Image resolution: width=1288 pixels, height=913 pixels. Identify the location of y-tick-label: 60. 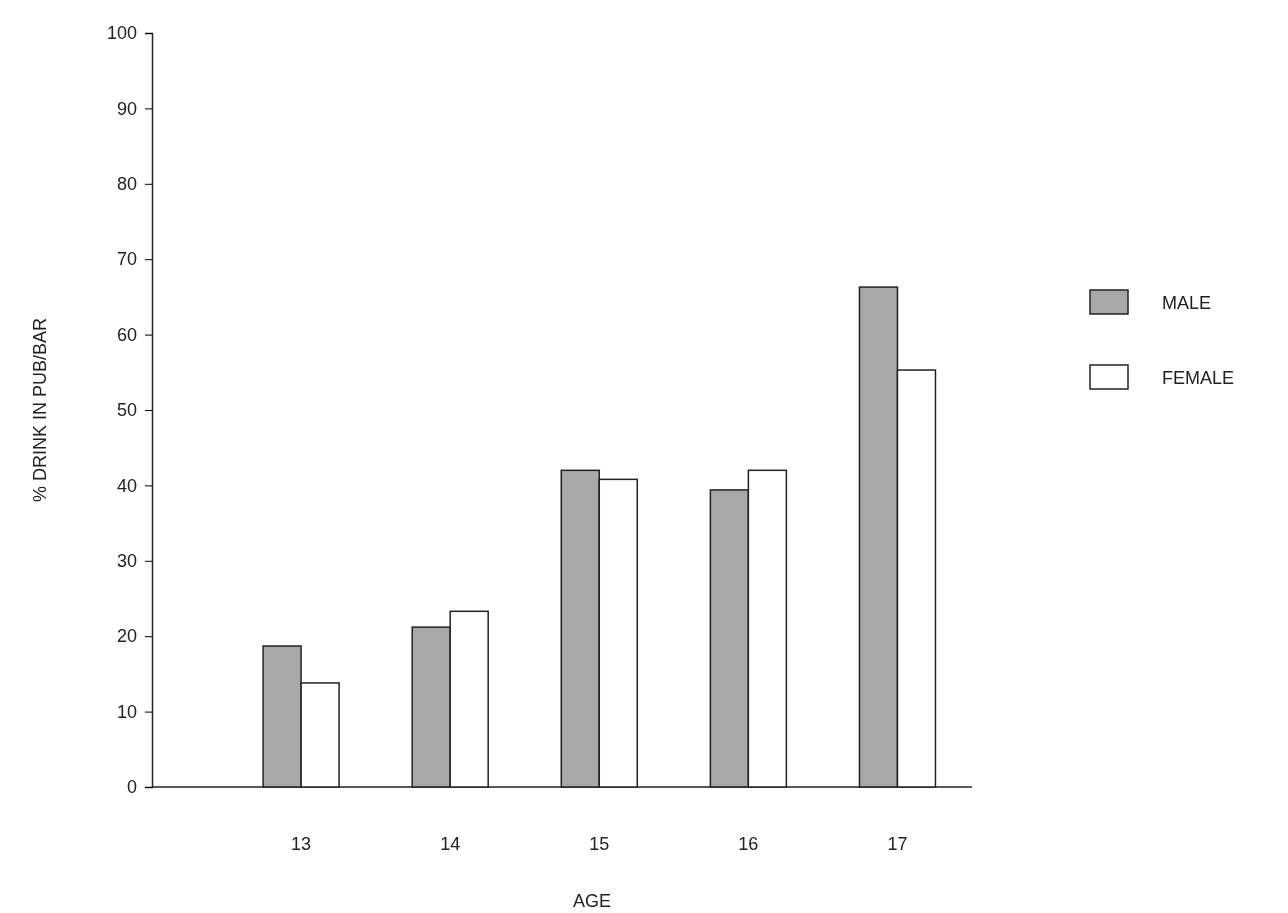
(126, 334).